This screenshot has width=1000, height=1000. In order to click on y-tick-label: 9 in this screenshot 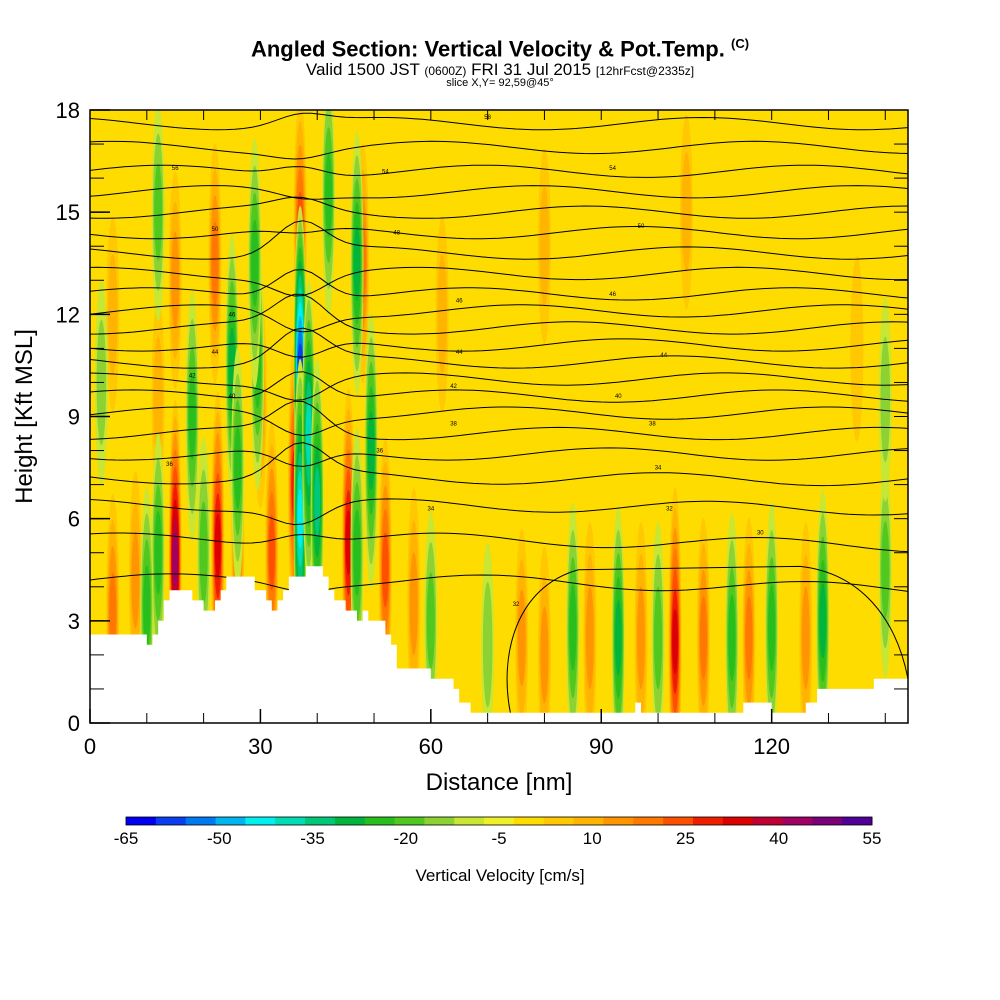, I will do `click(74, 417)`.